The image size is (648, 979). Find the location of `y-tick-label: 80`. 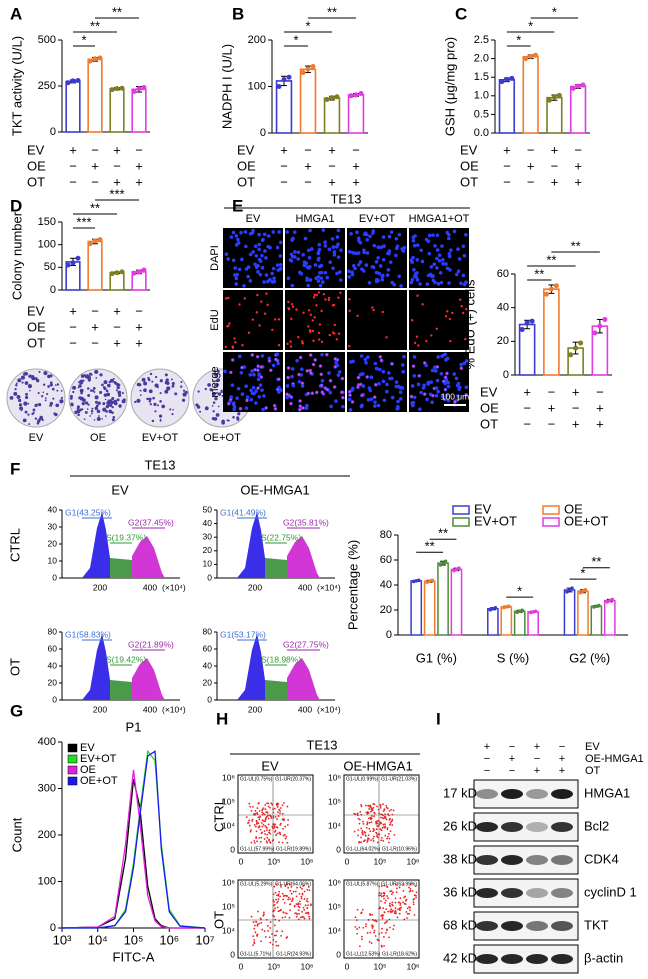

y-tick-label: 80 is located at coordinates (208, 631).